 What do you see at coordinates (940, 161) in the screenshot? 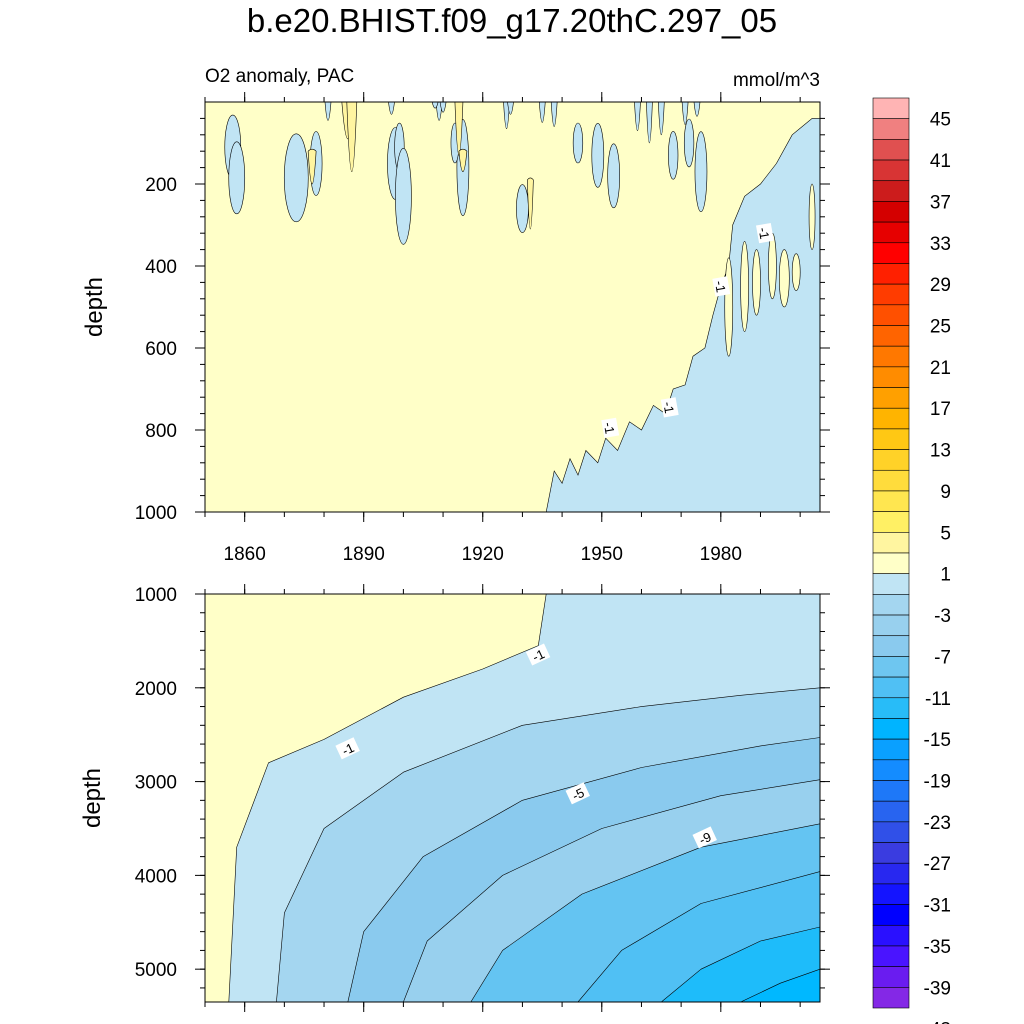
I see `colorbar-label: 41` at bounding box center [940, 161].